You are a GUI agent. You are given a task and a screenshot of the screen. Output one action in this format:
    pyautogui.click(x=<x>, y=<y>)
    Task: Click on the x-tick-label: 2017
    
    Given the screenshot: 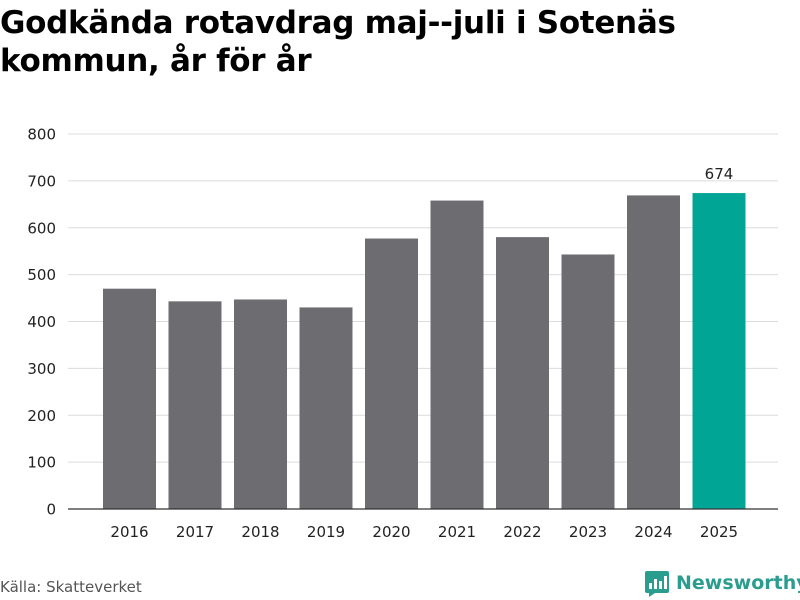 What is the action you would take?
    pyautogui.click(x=195, y=532)
    